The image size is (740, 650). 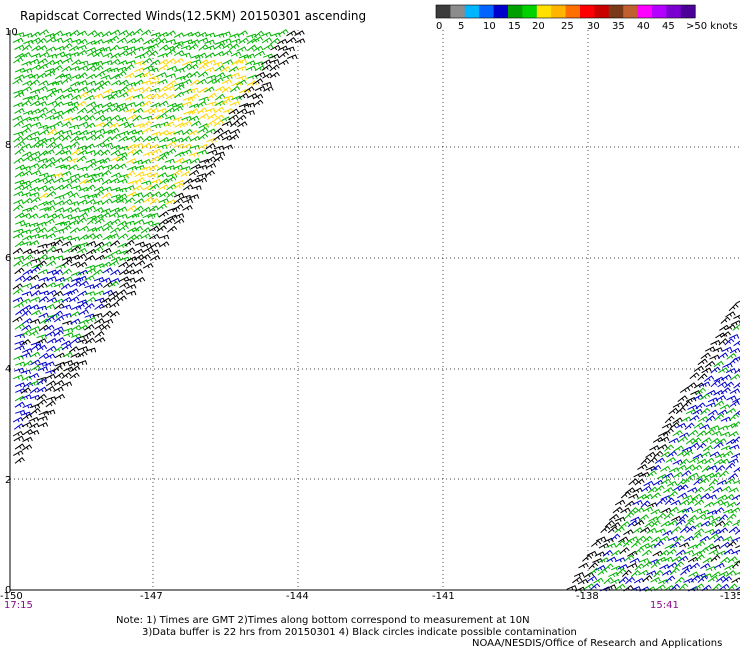 What do you see at coordinates (573, 11) in the screenshot?
I see `colorbar-swatch` at bounding box center [573, 11].